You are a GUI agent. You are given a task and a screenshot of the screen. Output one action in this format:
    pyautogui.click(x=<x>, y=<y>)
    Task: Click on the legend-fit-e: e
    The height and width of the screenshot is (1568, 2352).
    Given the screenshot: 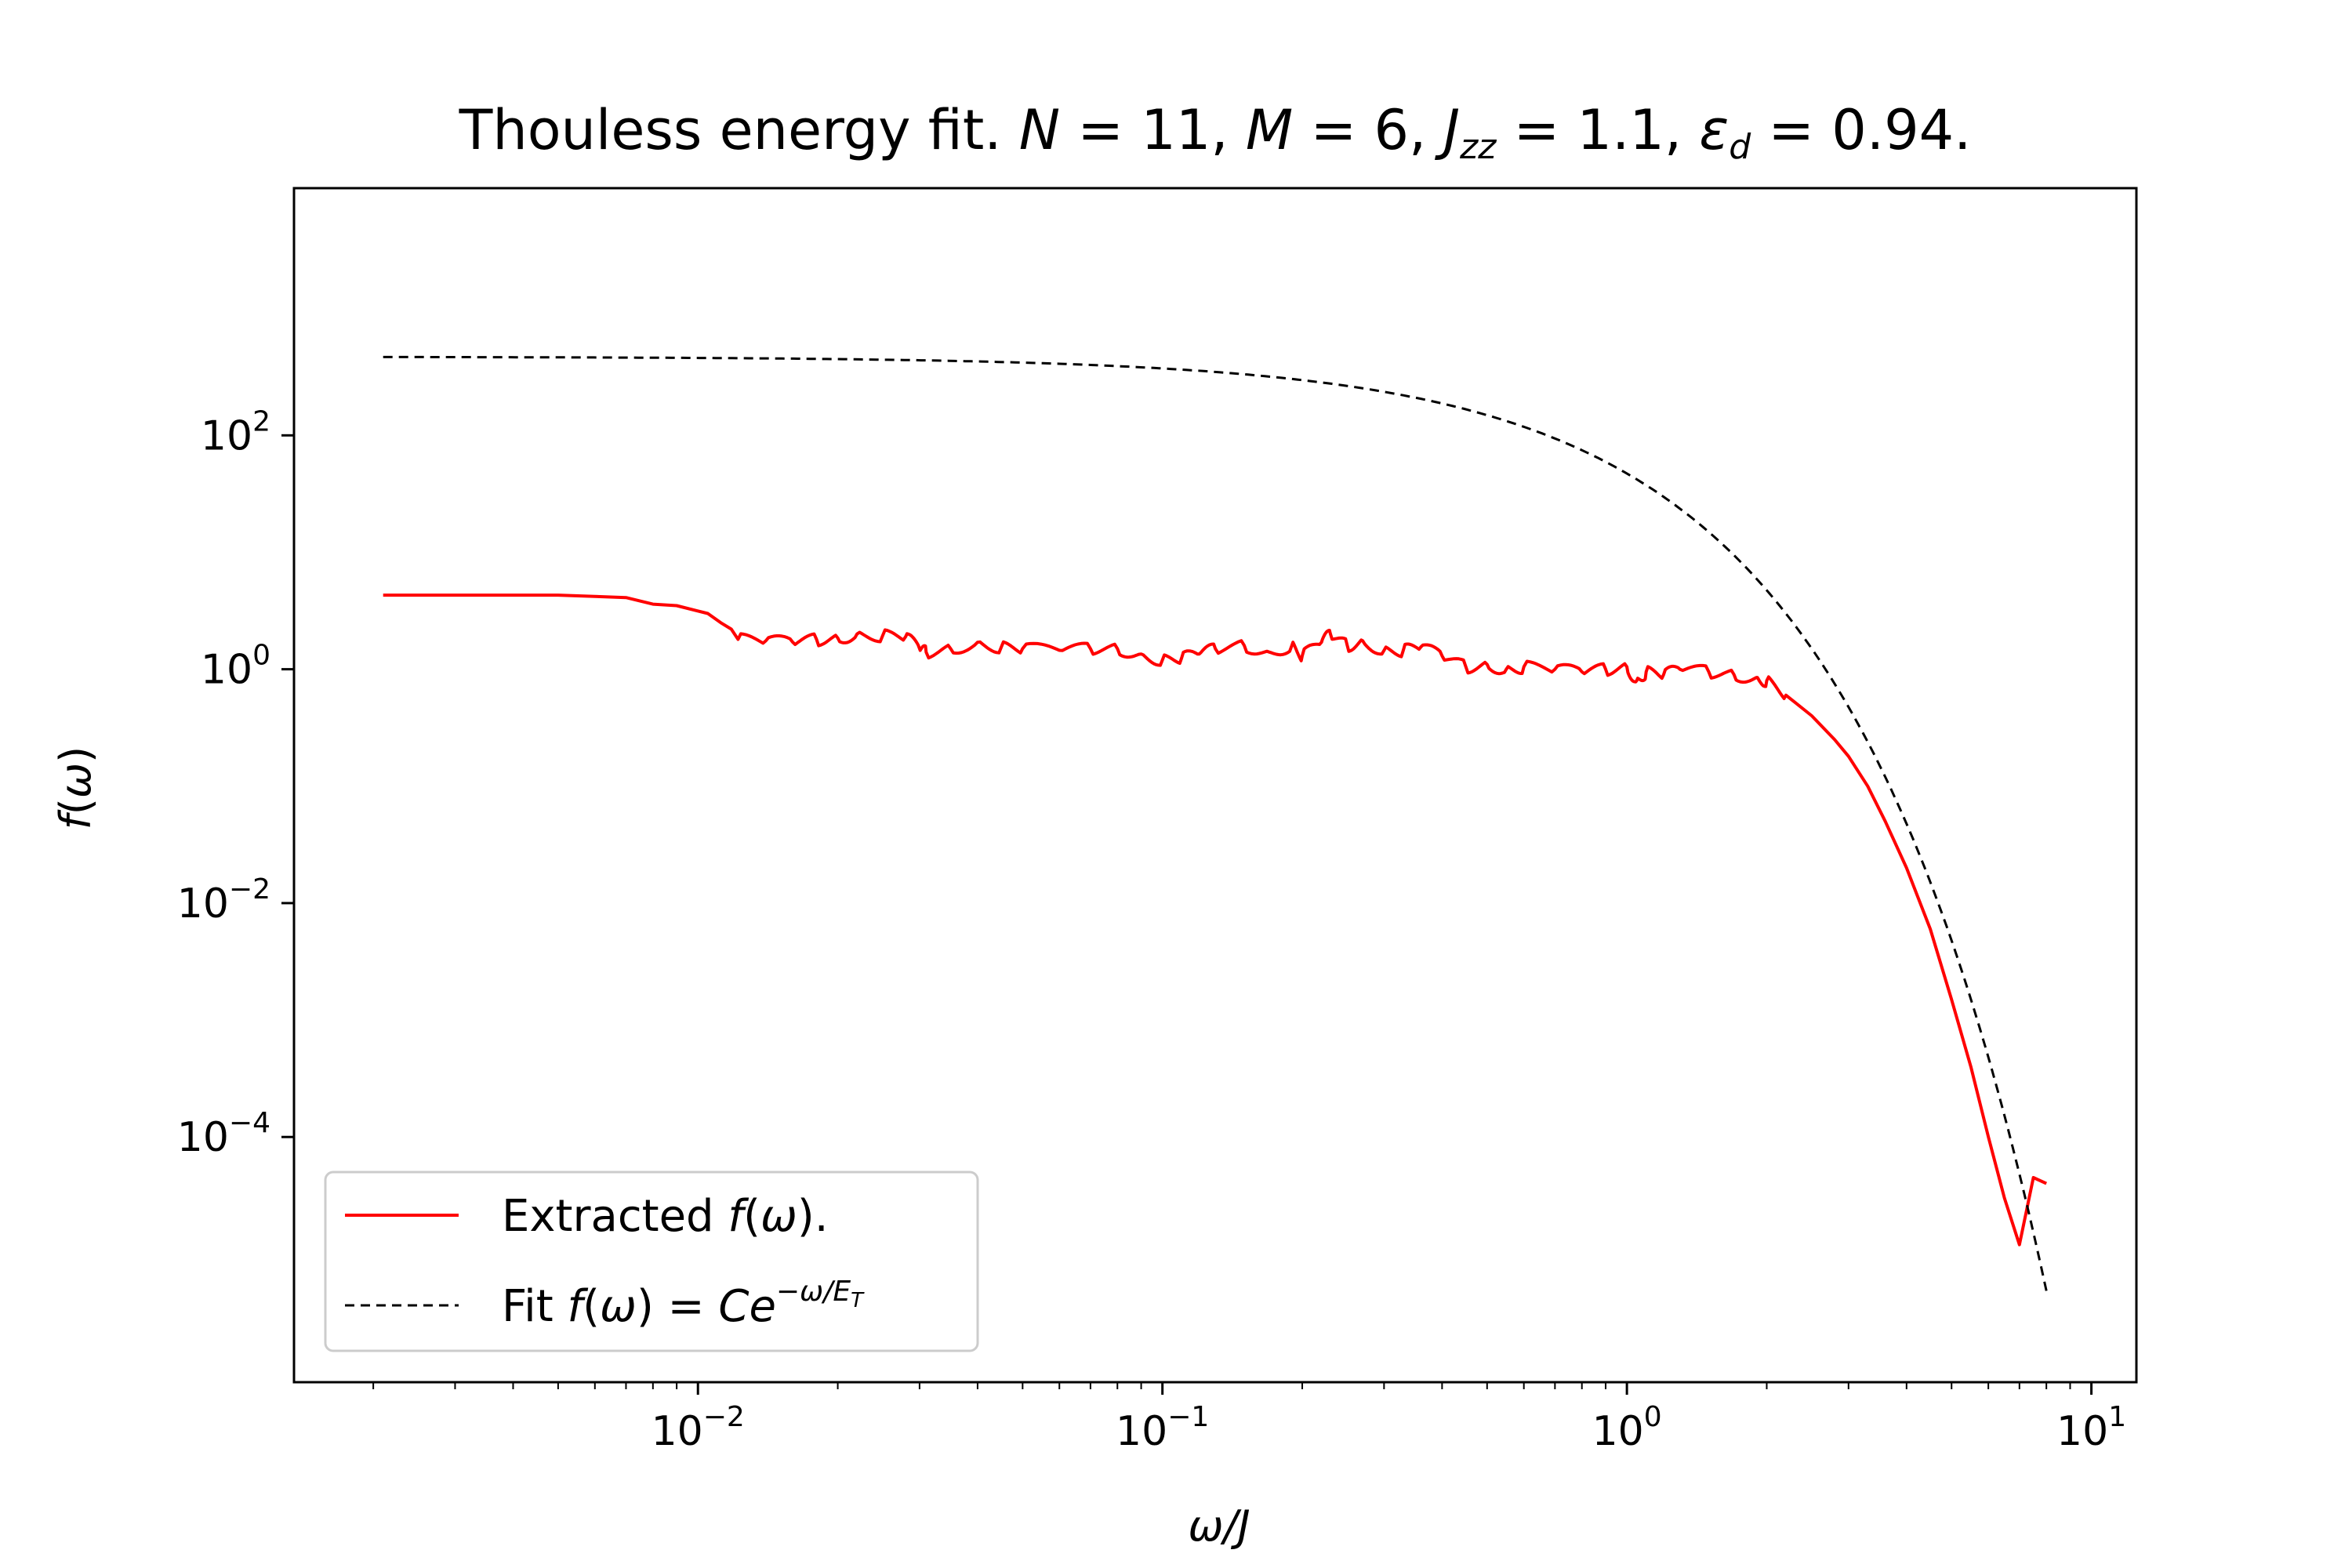 What is the action you would take?
    pyautogui.click(x=762, y=1306)
    